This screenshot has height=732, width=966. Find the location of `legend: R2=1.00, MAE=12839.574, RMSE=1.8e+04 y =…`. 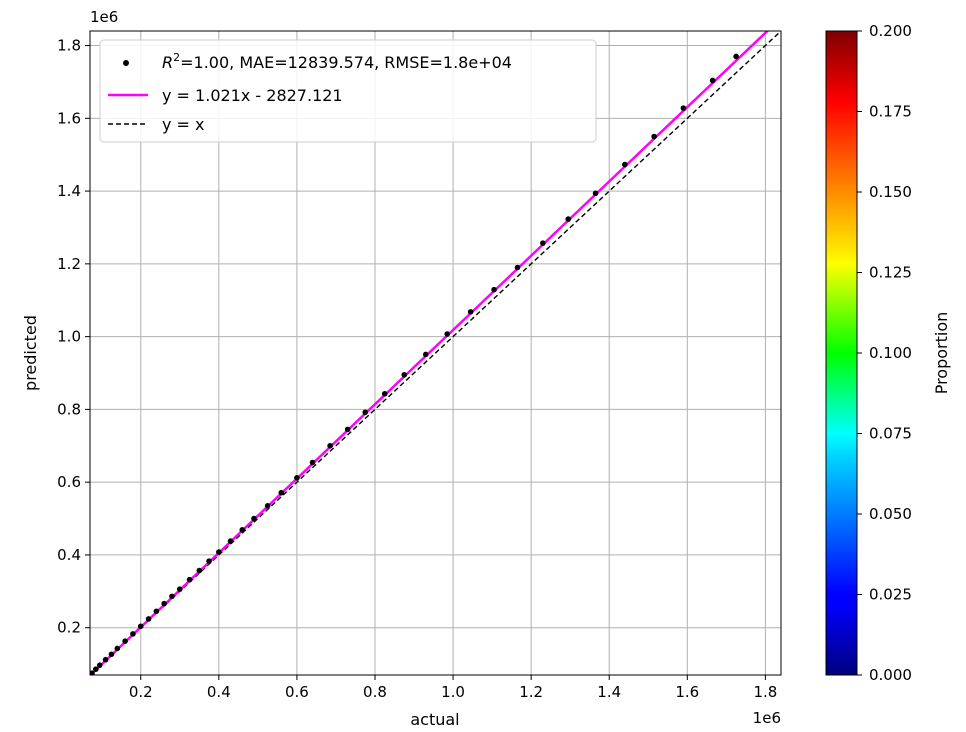

legend: R2=1.00, MAE=12839.574, RMSE=1.8e+04 y =… is located at coordinates (348, 91).